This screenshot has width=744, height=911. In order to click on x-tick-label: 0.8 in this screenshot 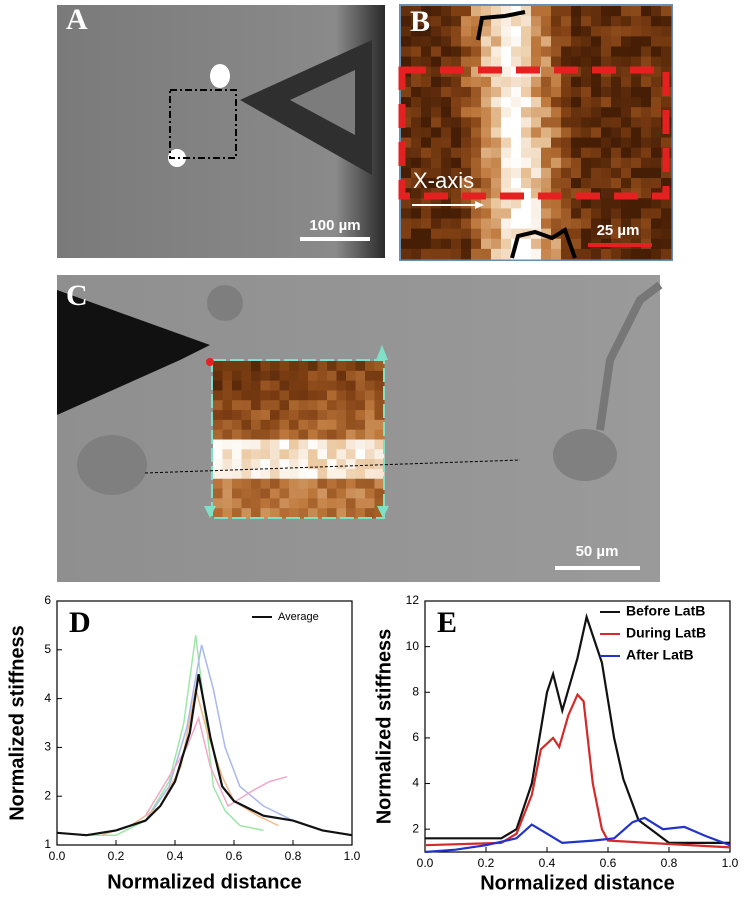, I will do `click(293, 856)`.